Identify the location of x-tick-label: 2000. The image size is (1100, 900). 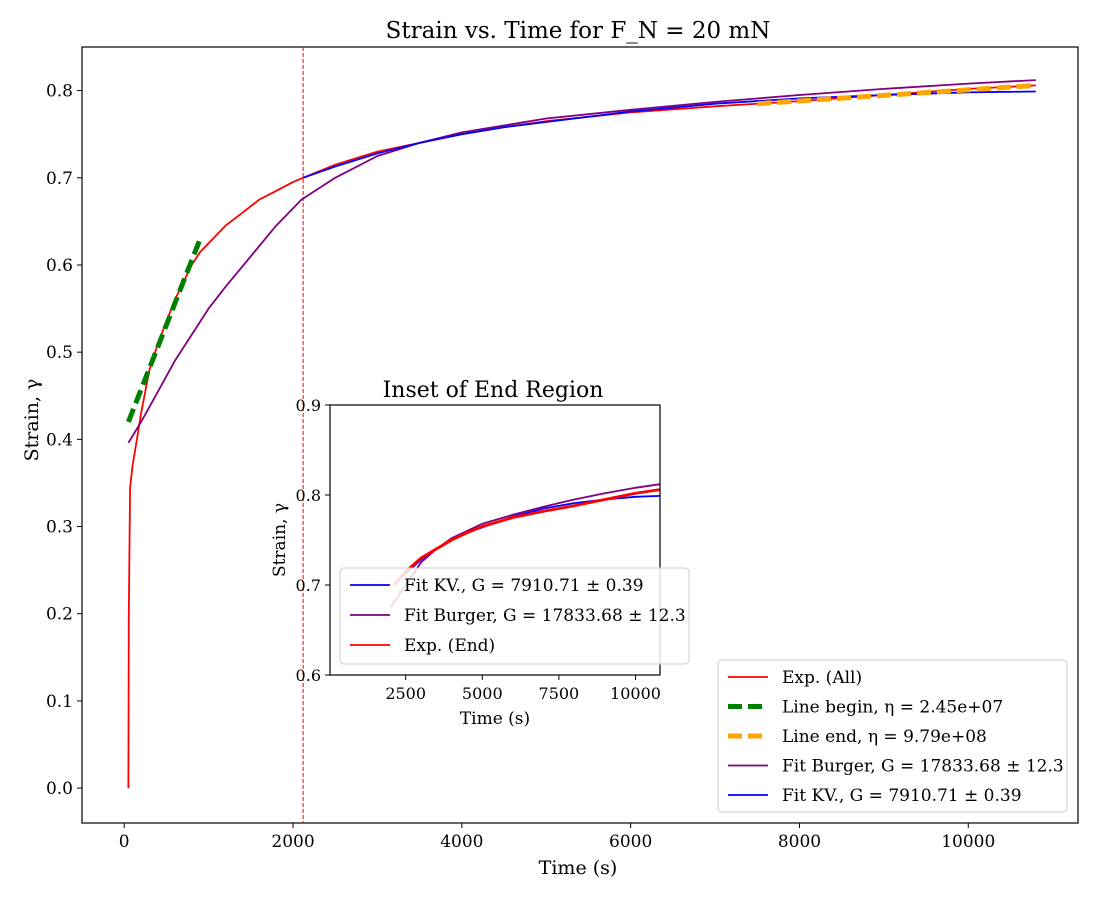
(292, 842).